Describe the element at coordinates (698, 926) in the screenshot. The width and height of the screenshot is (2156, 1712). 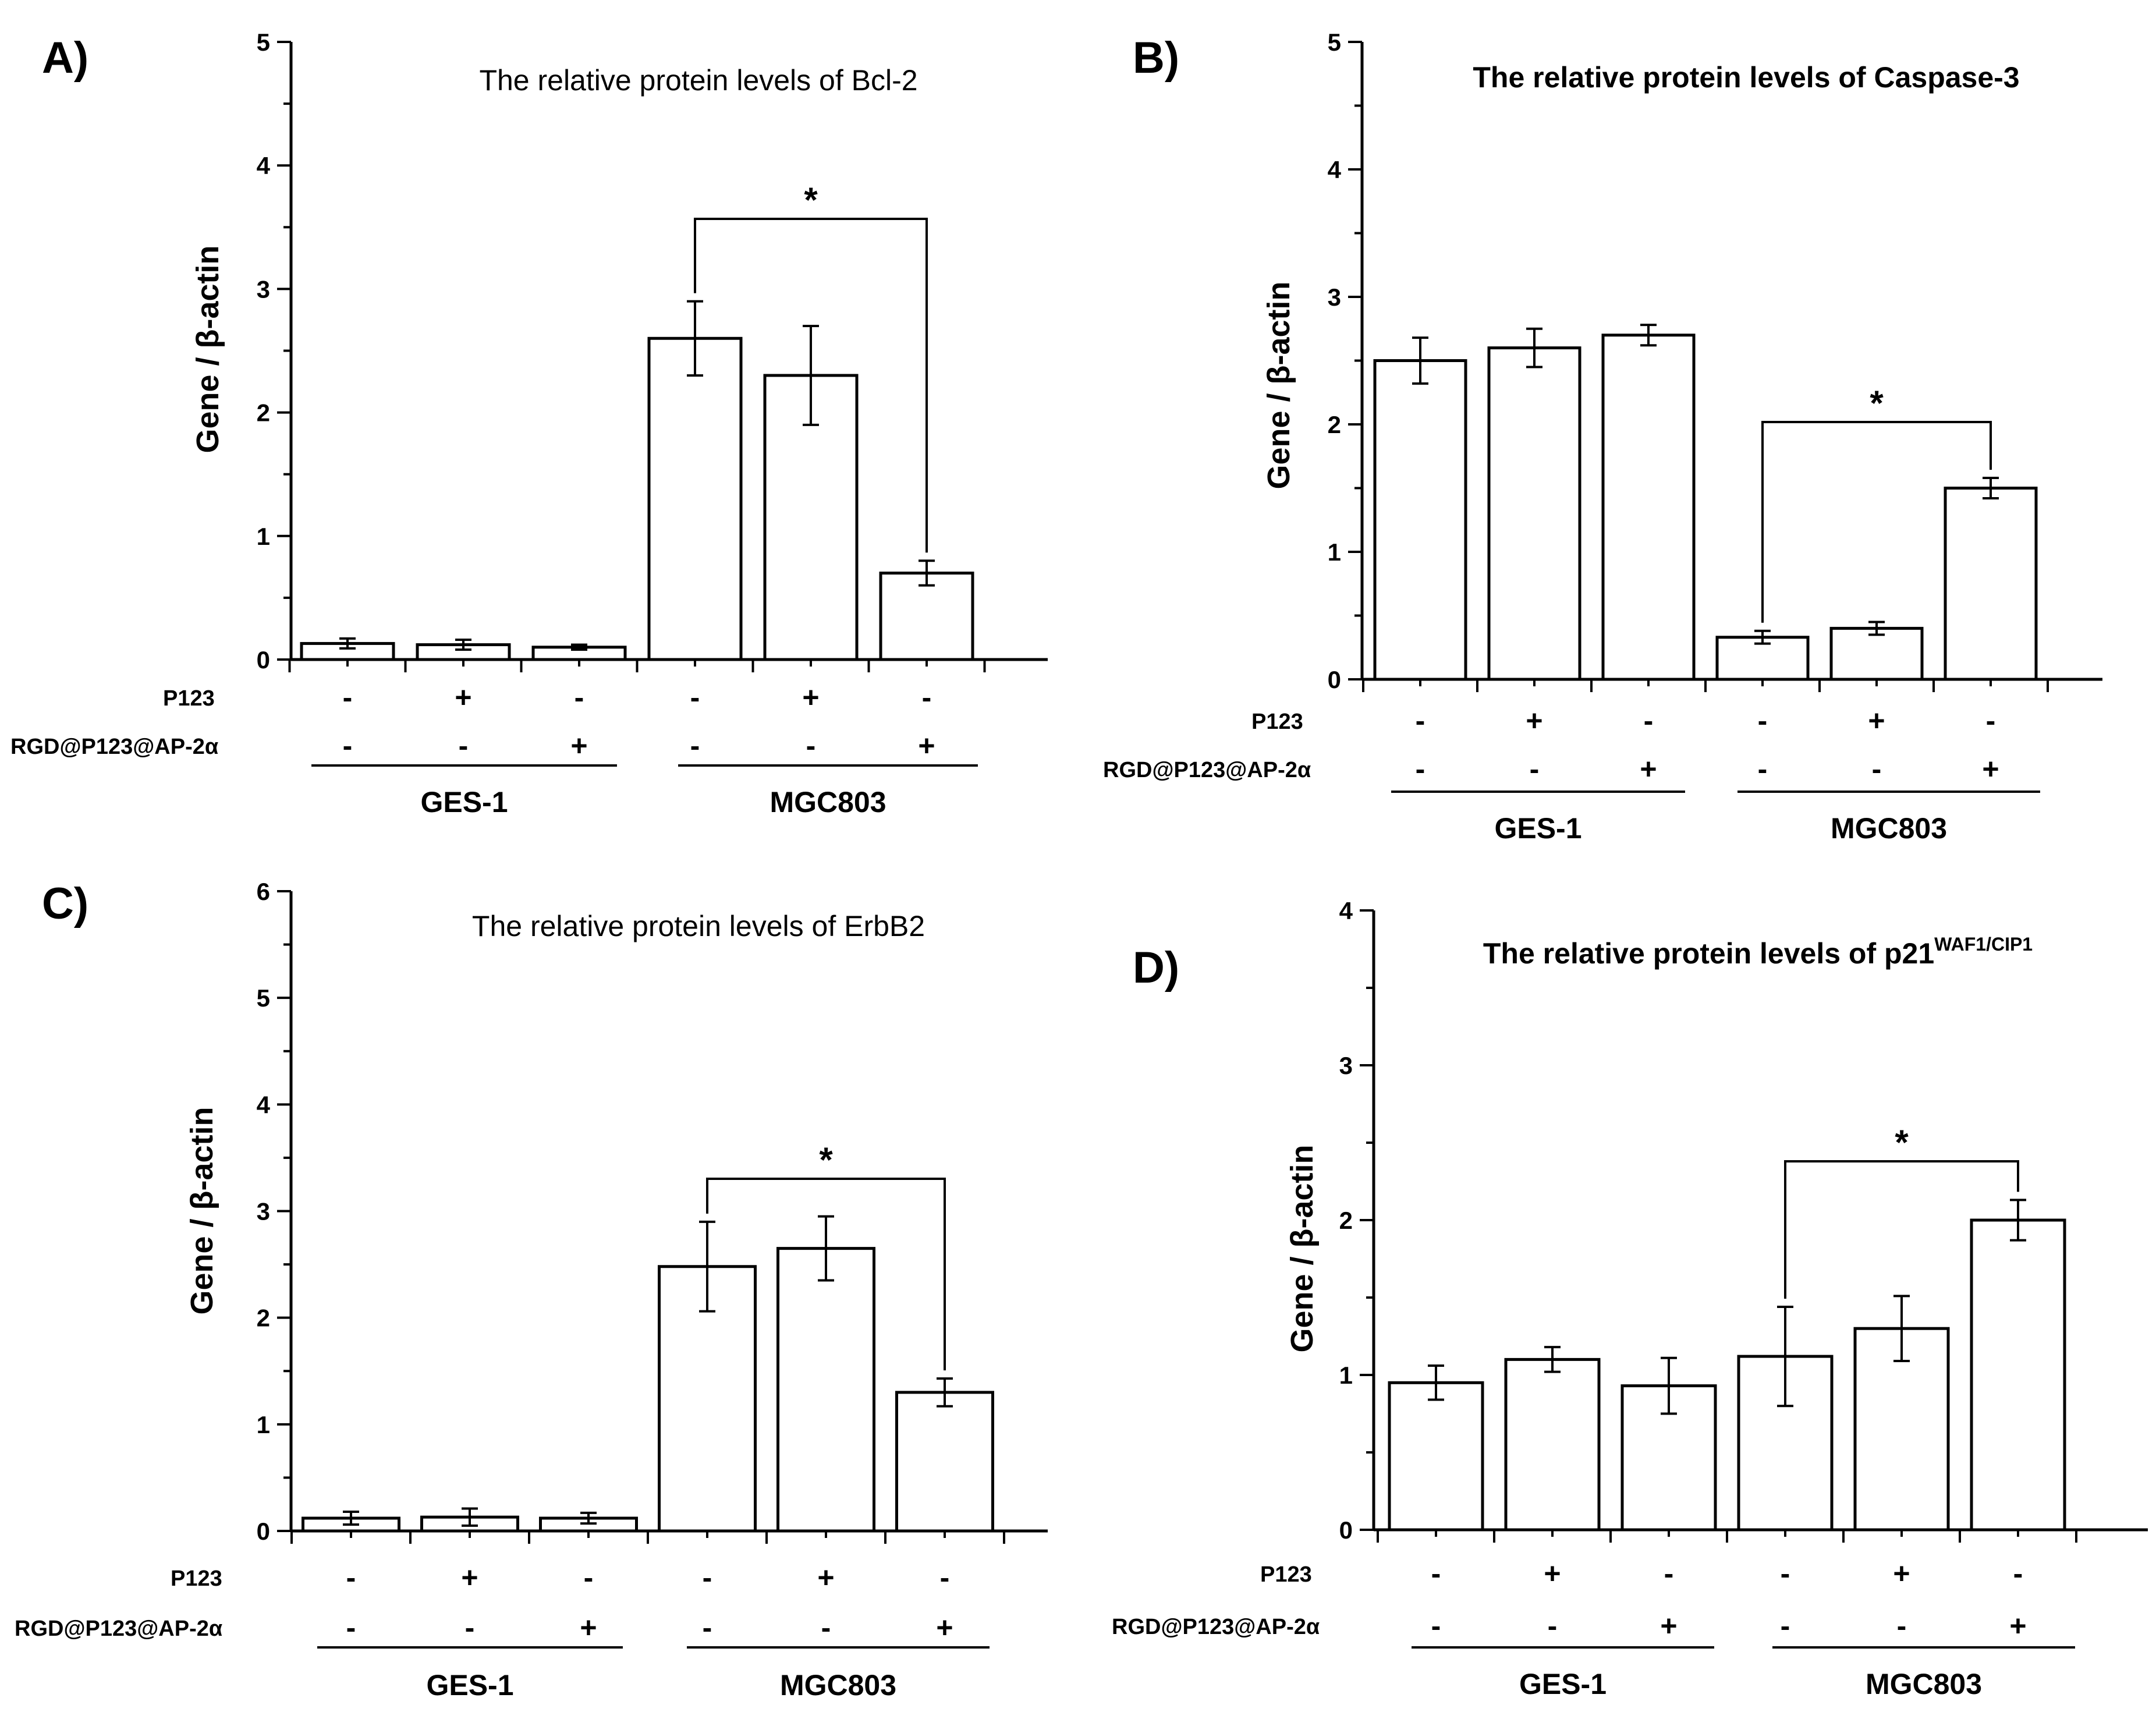
I see `chart-title: The relative protein levels of ErbB2` at that location.